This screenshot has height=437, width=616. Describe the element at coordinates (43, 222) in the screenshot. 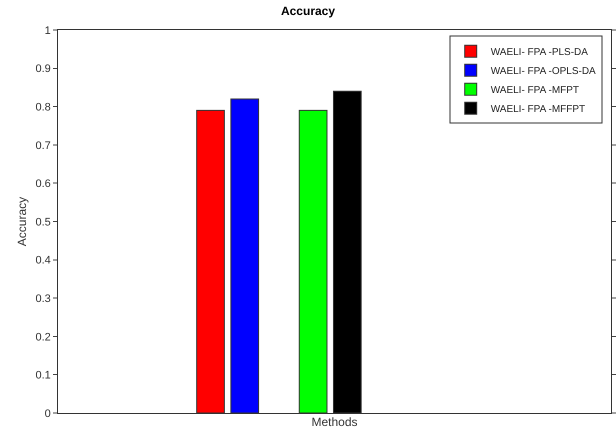

I see `y-tick-label: 0.5` at that location.